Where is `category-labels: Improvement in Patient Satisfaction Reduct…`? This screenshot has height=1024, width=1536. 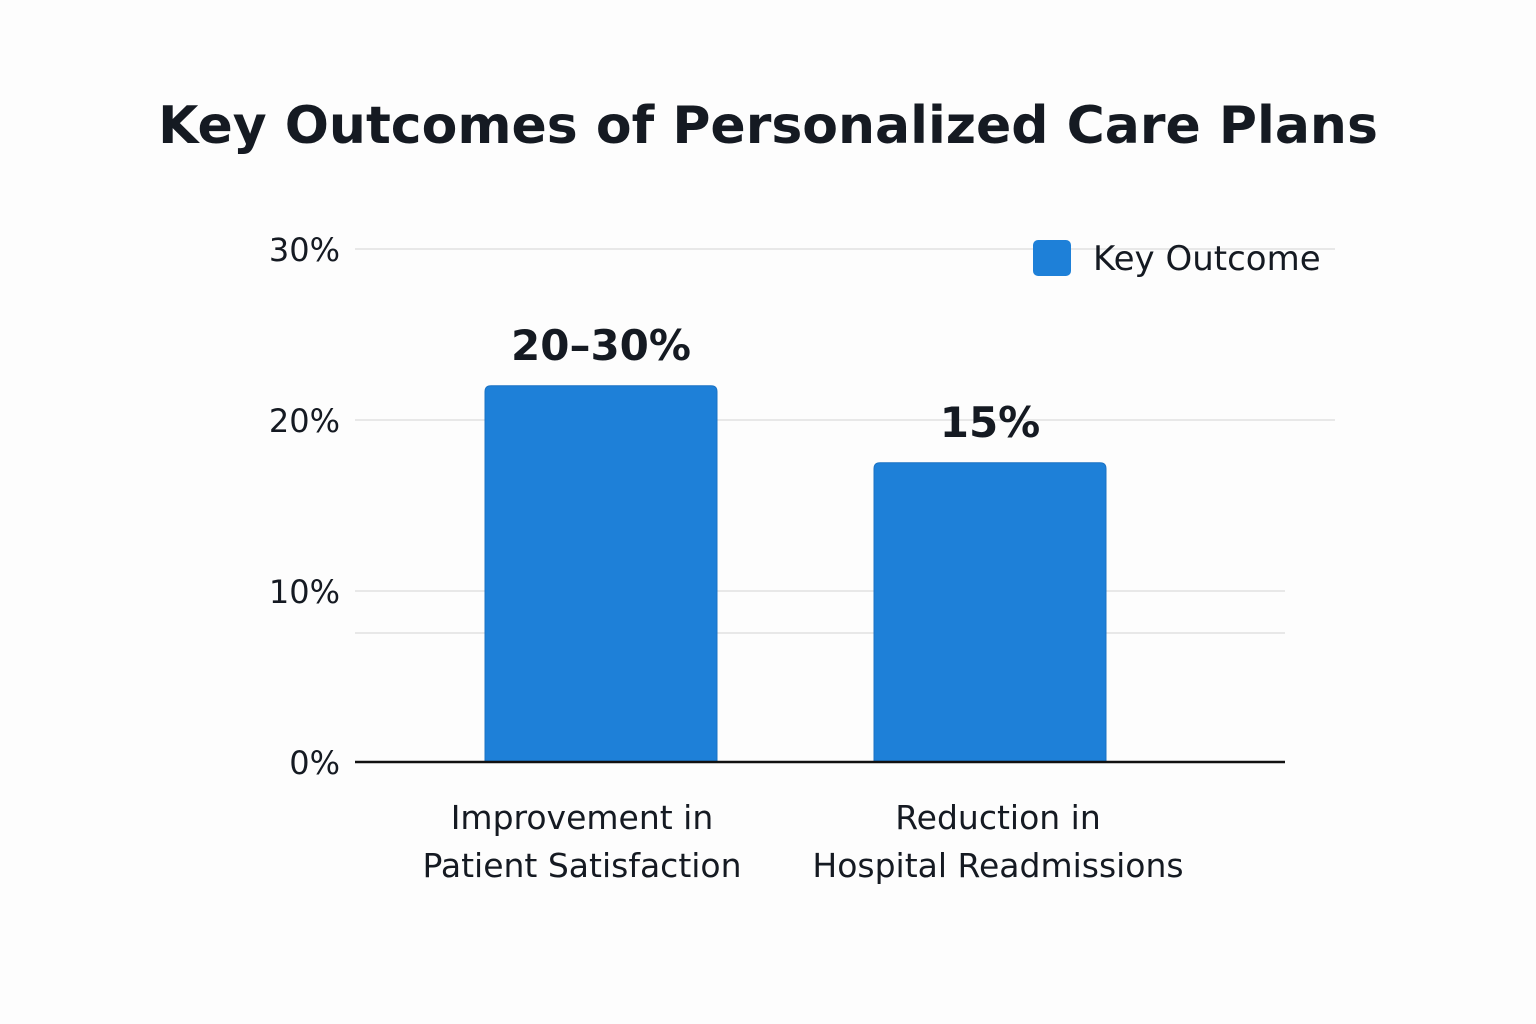
category-labels: Improvement in Patient Satisfaction Reduct… is located at coordinates (802, 841).